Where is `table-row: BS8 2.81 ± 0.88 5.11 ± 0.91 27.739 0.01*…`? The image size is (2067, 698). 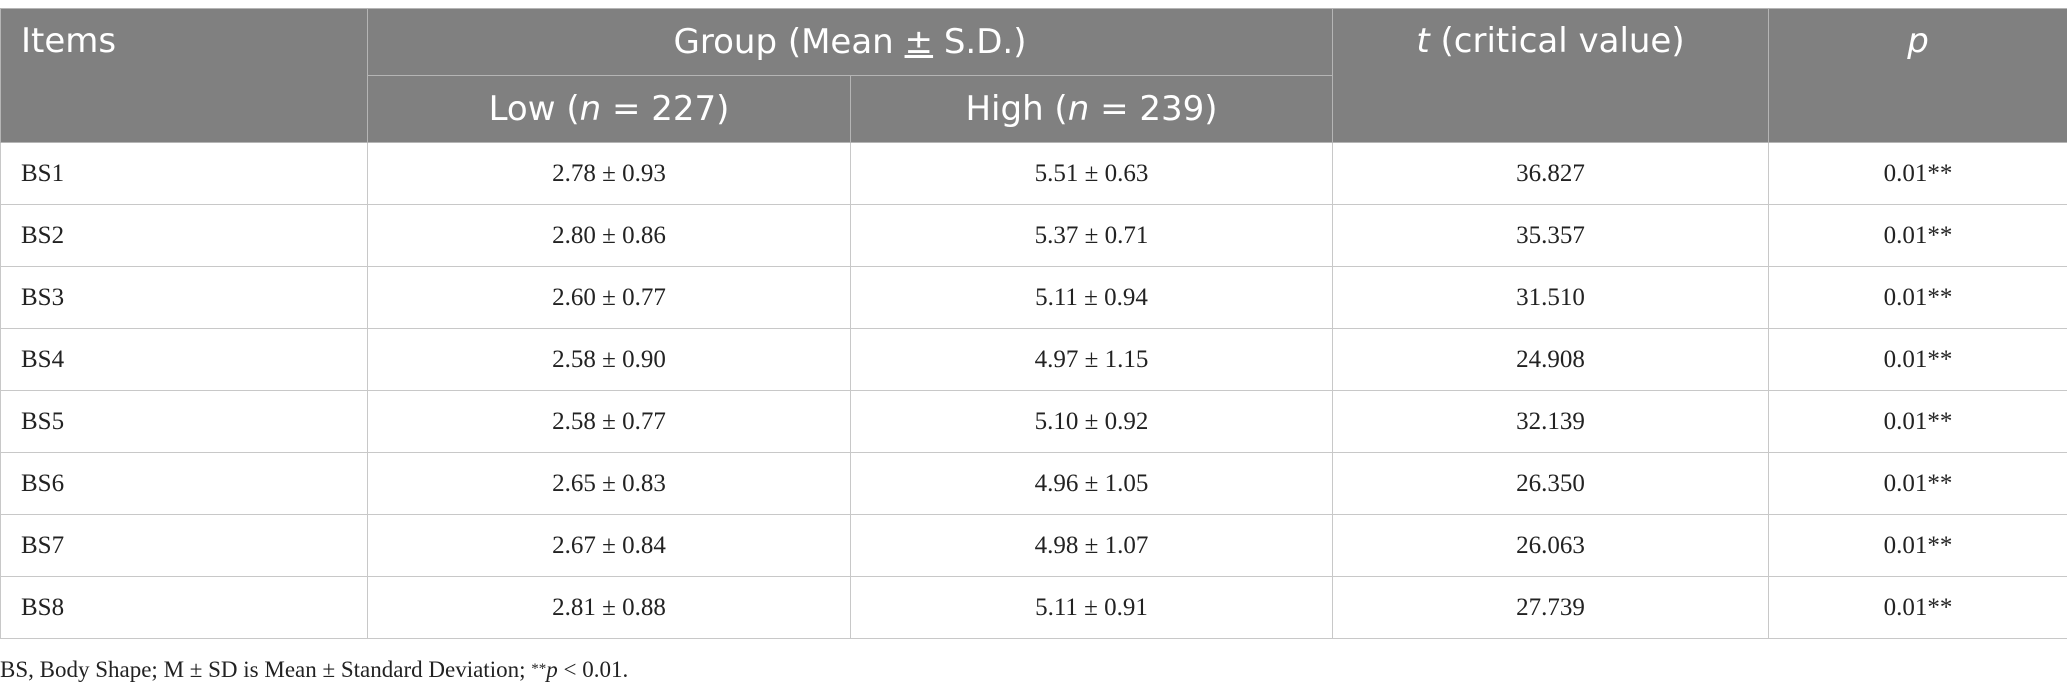 table-row: BS8 2.81 ± 0.88 5.11 ± 0.91 27.739 0.01*… is located at coordinates (1033, 607).